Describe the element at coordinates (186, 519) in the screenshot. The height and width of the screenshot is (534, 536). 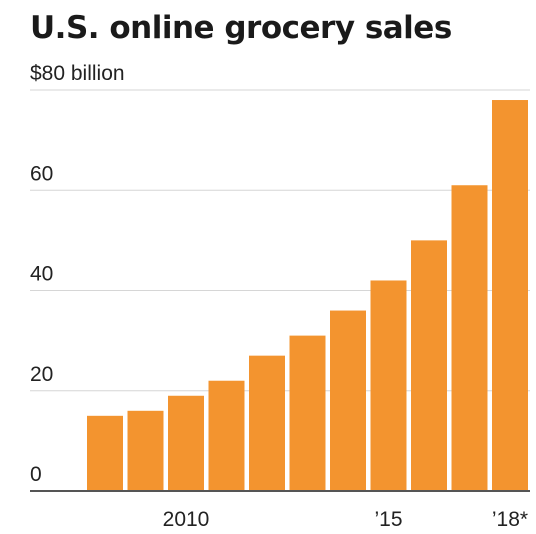
I see `x-tick-label-2010: 2010` at that location.